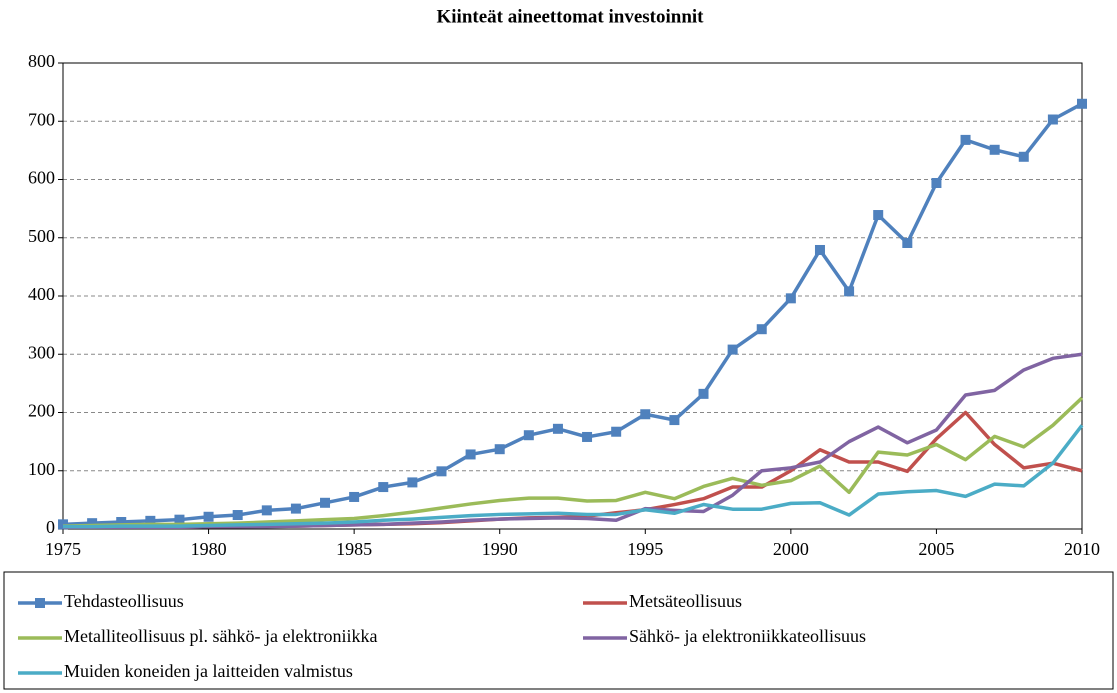  What do you see at coordinates (50, 527) in the screenshot?
I see `y-tick-label: 0` at bounding box center [50, 527].